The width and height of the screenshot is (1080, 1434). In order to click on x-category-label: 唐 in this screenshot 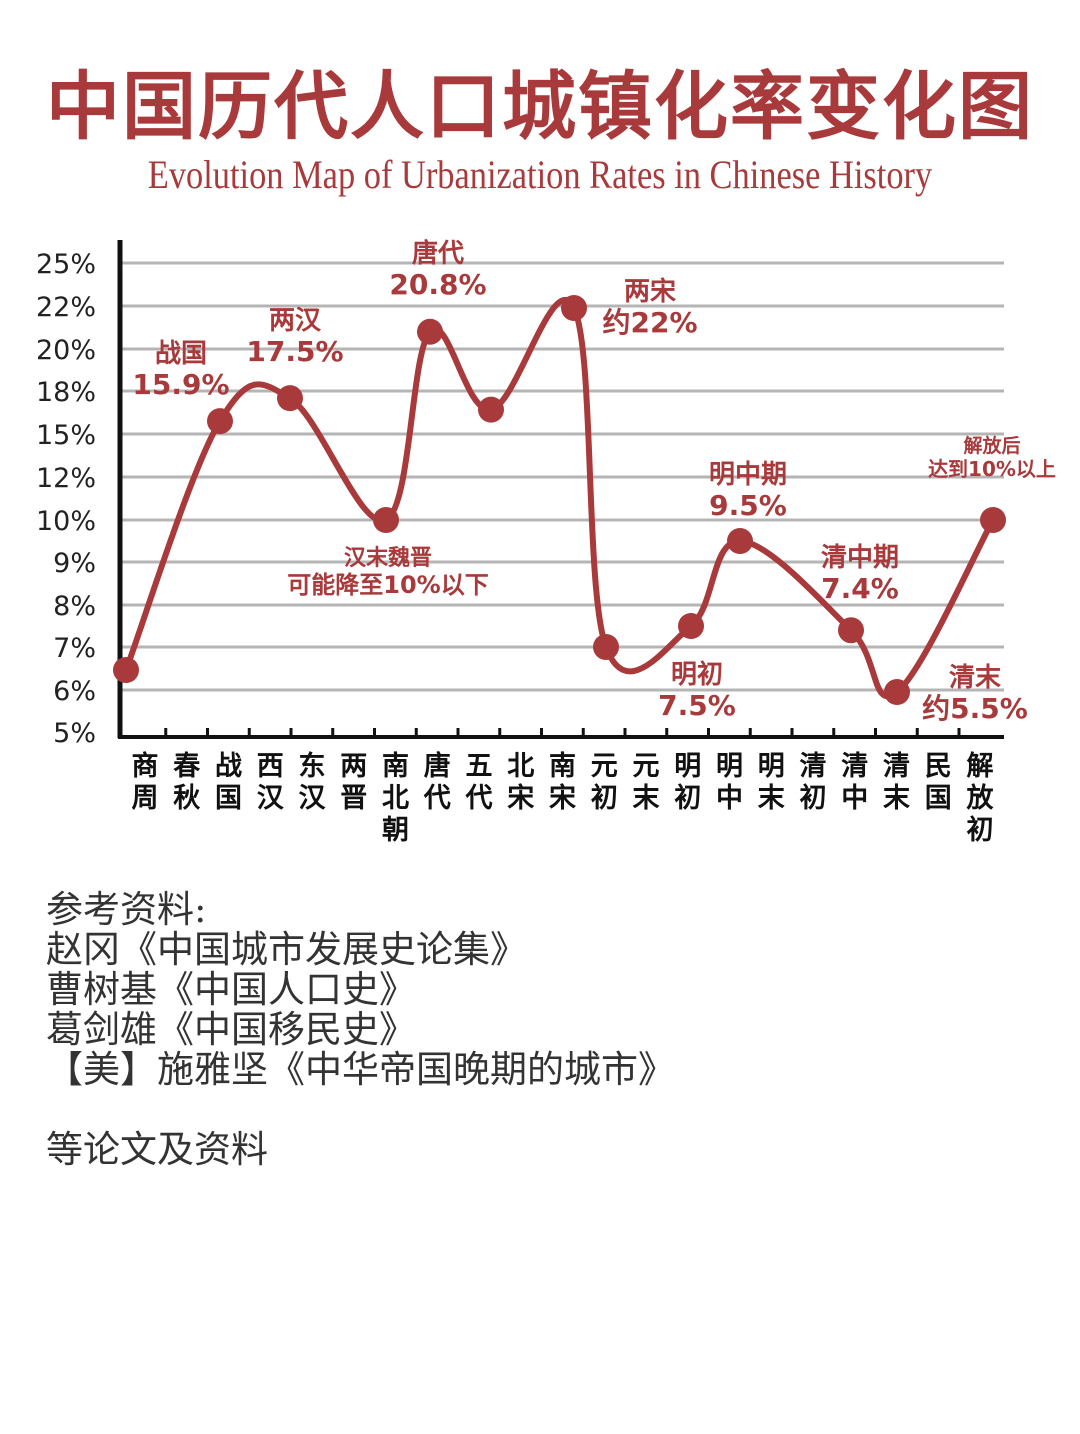, I will do `click(437, 766)`.